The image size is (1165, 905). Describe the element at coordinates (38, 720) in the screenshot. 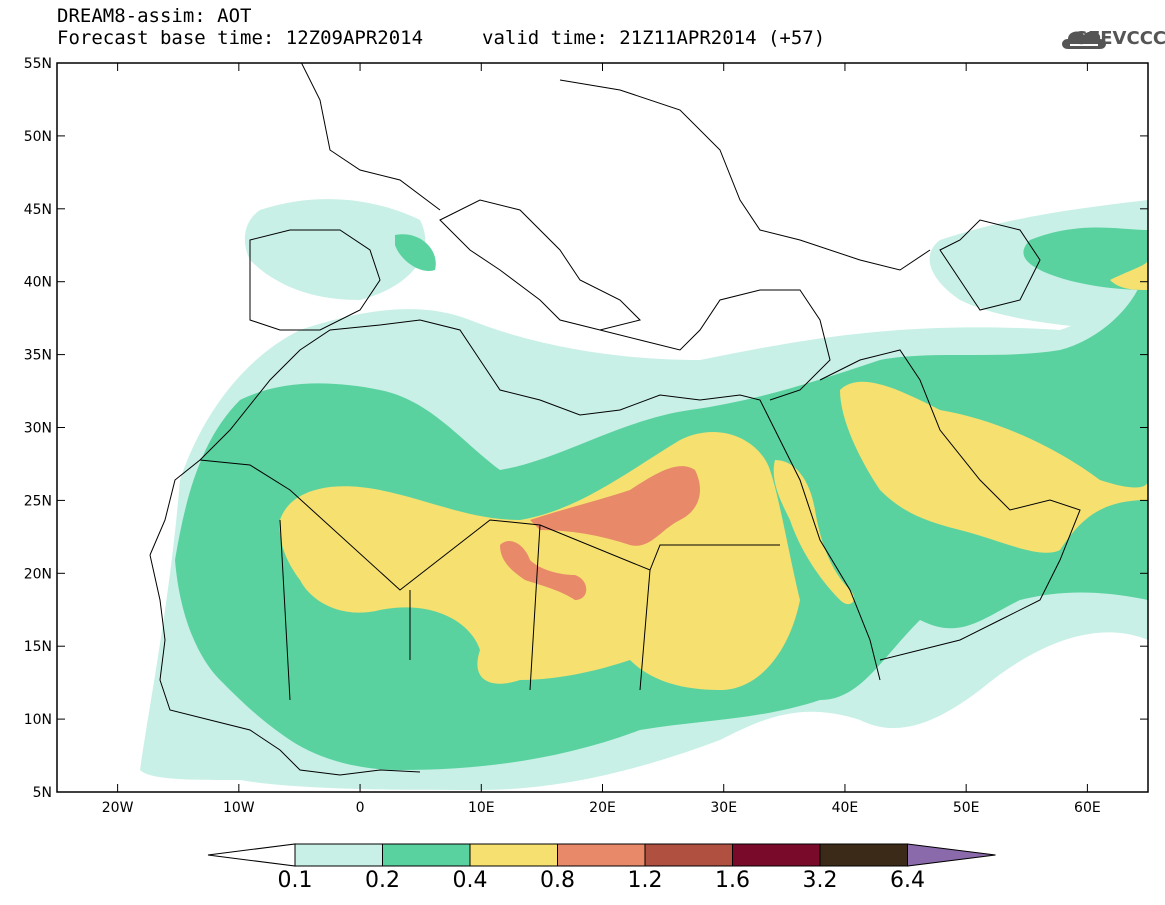

I see `lat-tick-label: 10N` at that location.